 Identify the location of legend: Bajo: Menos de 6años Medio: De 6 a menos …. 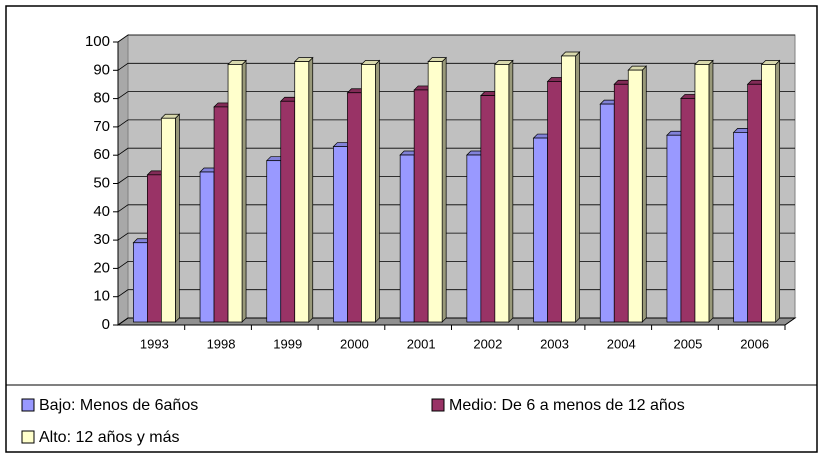
(411, 415).